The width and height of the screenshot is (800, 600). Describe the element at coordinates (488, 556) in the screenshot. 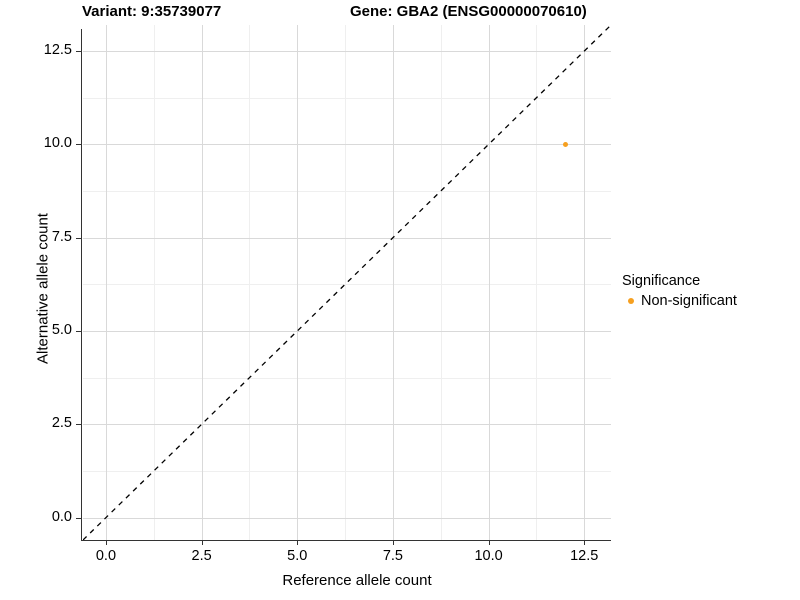

I see `x-axis-tick-label: 10.0` at that location.